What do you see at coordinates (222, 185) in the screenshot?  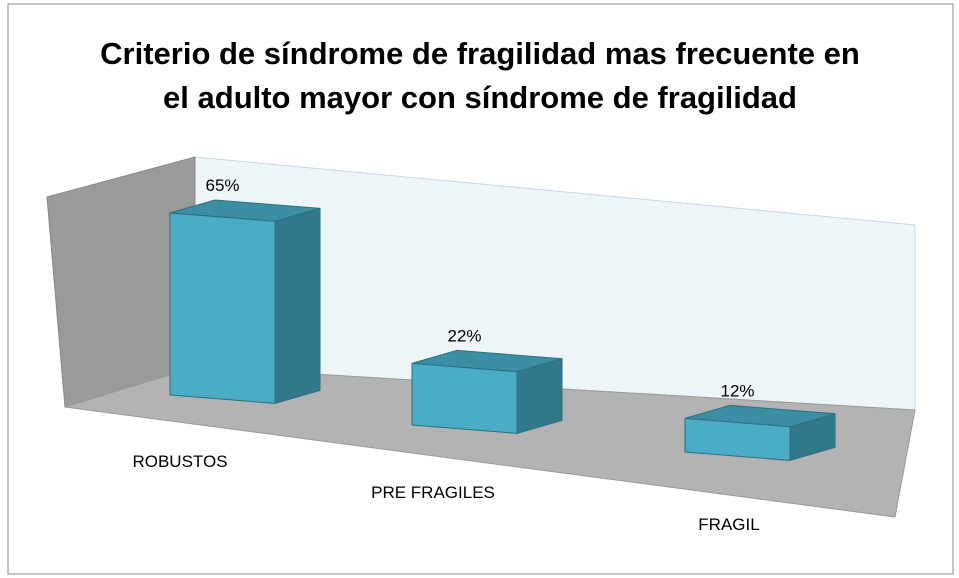 I see `value-label: 65%` at bounding box center [222, 185].